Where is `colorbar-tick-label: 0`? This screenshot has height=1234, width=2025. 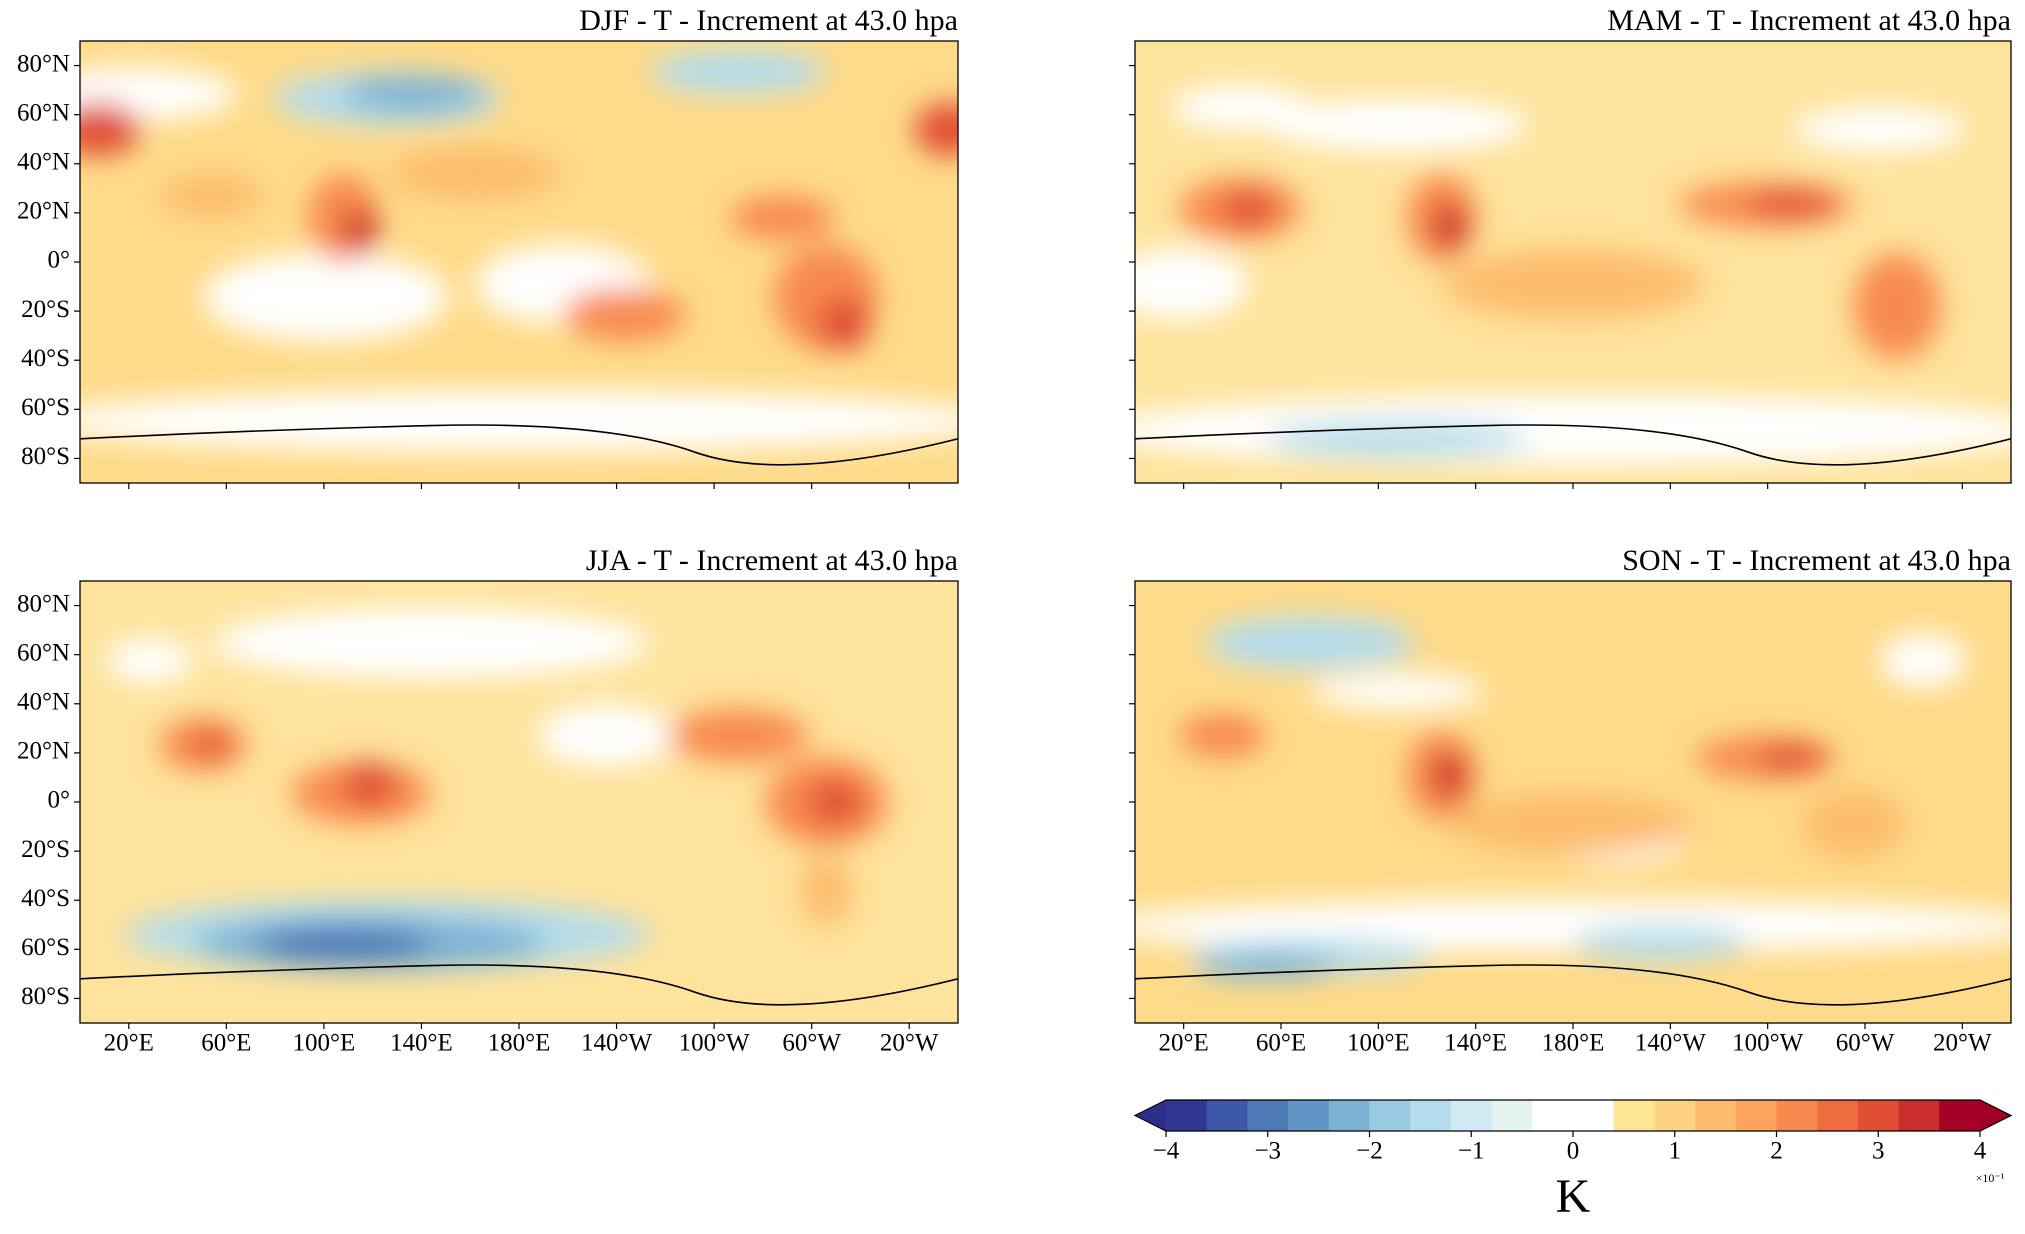 colorbar-tick-label: 0 is located at coordinates (1573, 1151).